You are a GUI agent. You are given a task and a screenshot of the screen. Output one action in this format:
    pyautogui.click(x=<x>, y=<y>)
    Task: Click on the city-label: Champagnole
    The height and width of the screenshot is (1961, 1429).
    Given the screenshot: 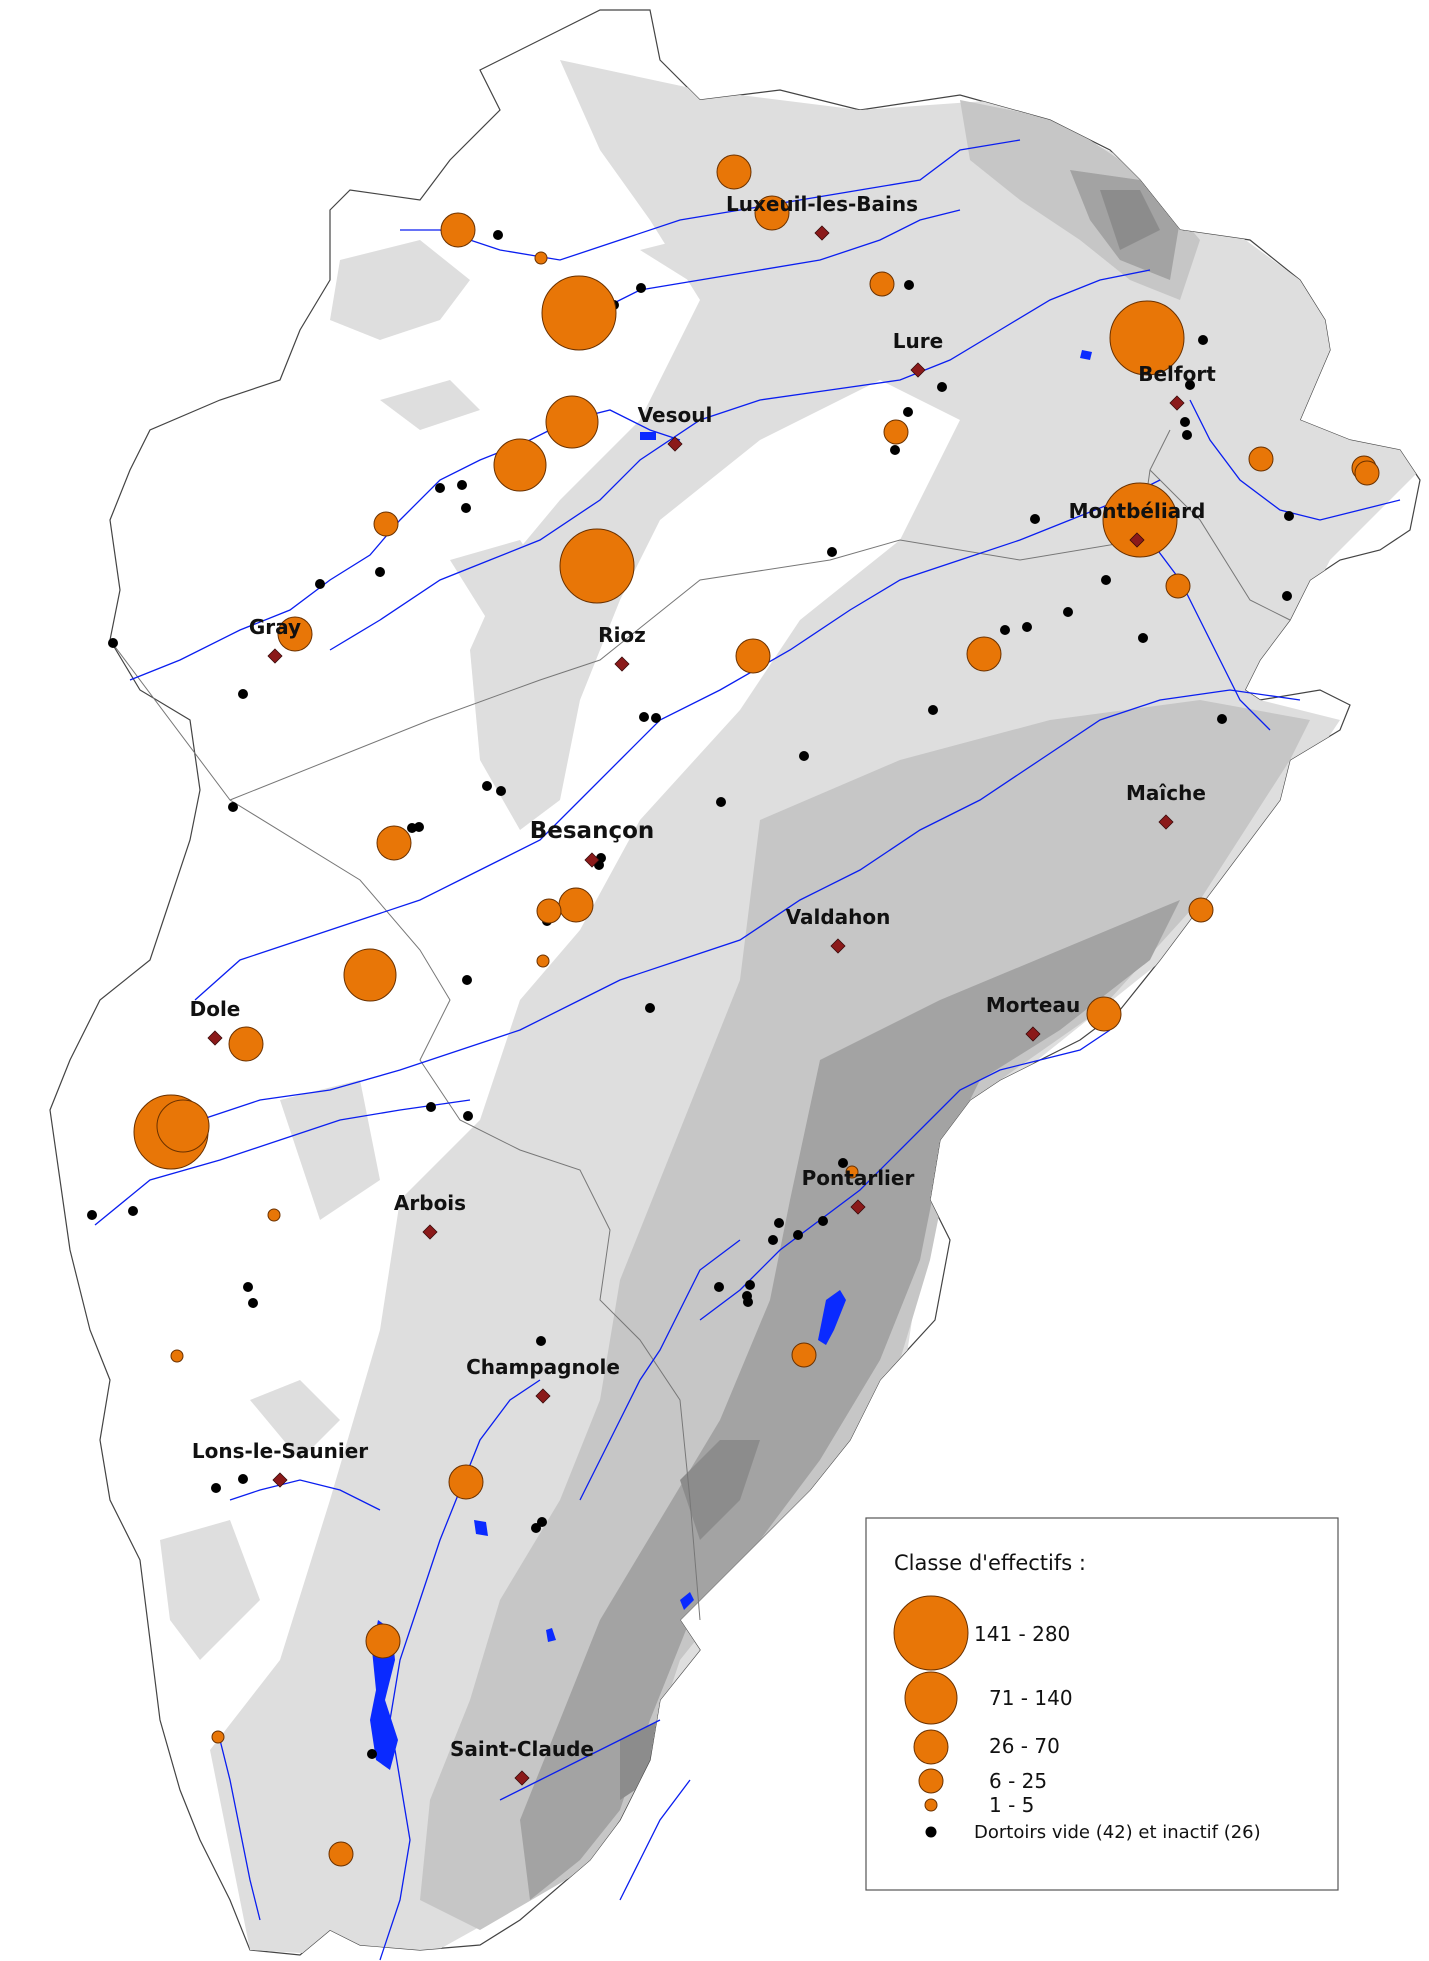 What is the action you would take?
    pyautogui.click(x=543, y=1367)
    